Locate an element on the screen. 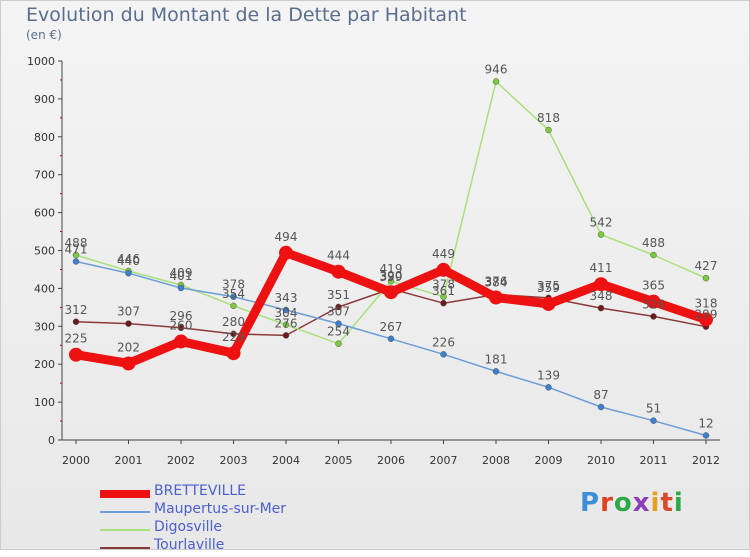 This screenshot has width=750, height=557. logo-letter: o is located at coordinates (623, 503).